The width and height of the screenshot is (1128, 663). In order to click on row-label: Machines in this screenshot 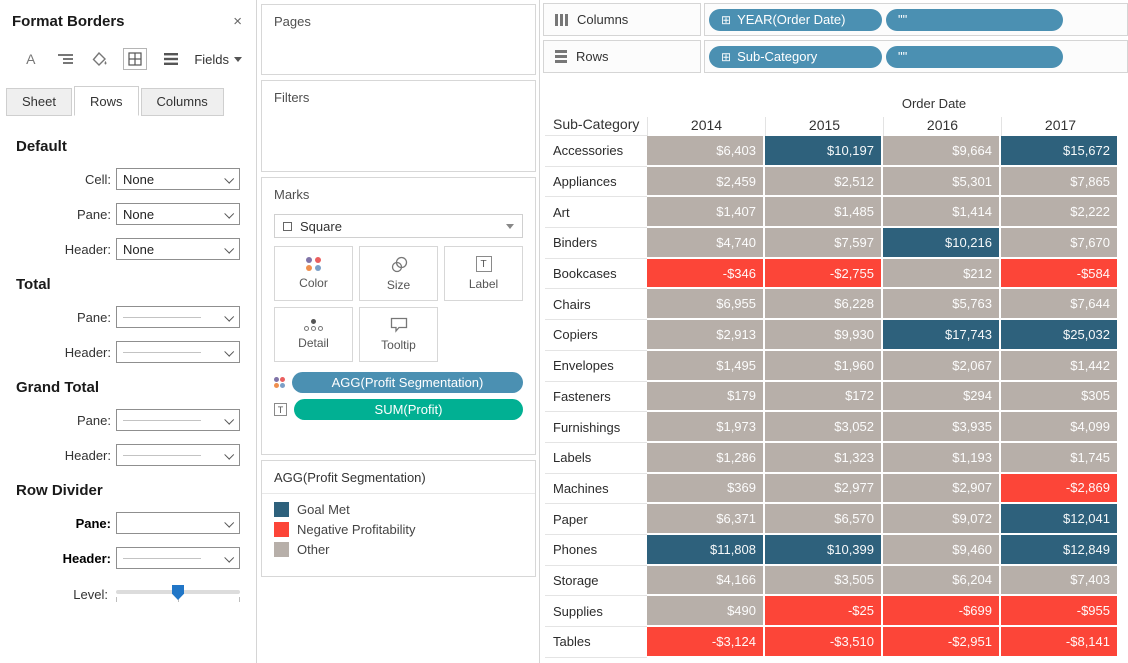, I will do `click(596, 489)`.